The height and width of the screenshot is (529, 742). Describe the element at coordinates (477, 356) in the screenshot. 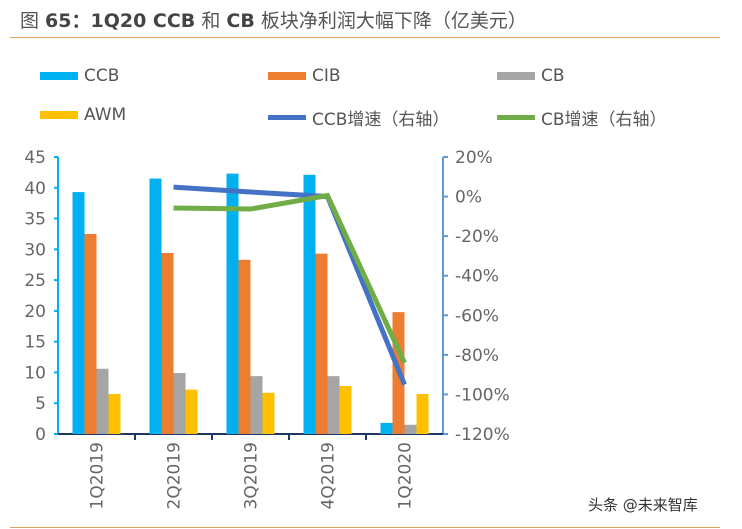

I see `y2-tick-label: -80%` at that location.